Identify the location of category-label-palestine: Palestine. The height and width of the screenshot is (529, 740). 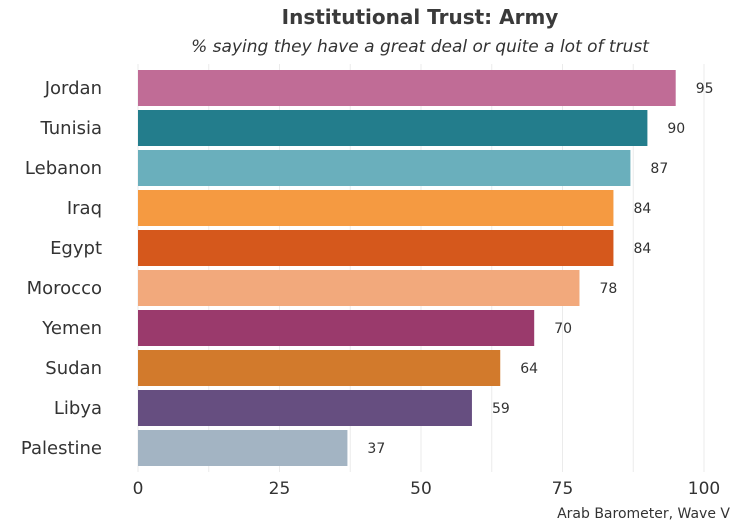
(61, 448).